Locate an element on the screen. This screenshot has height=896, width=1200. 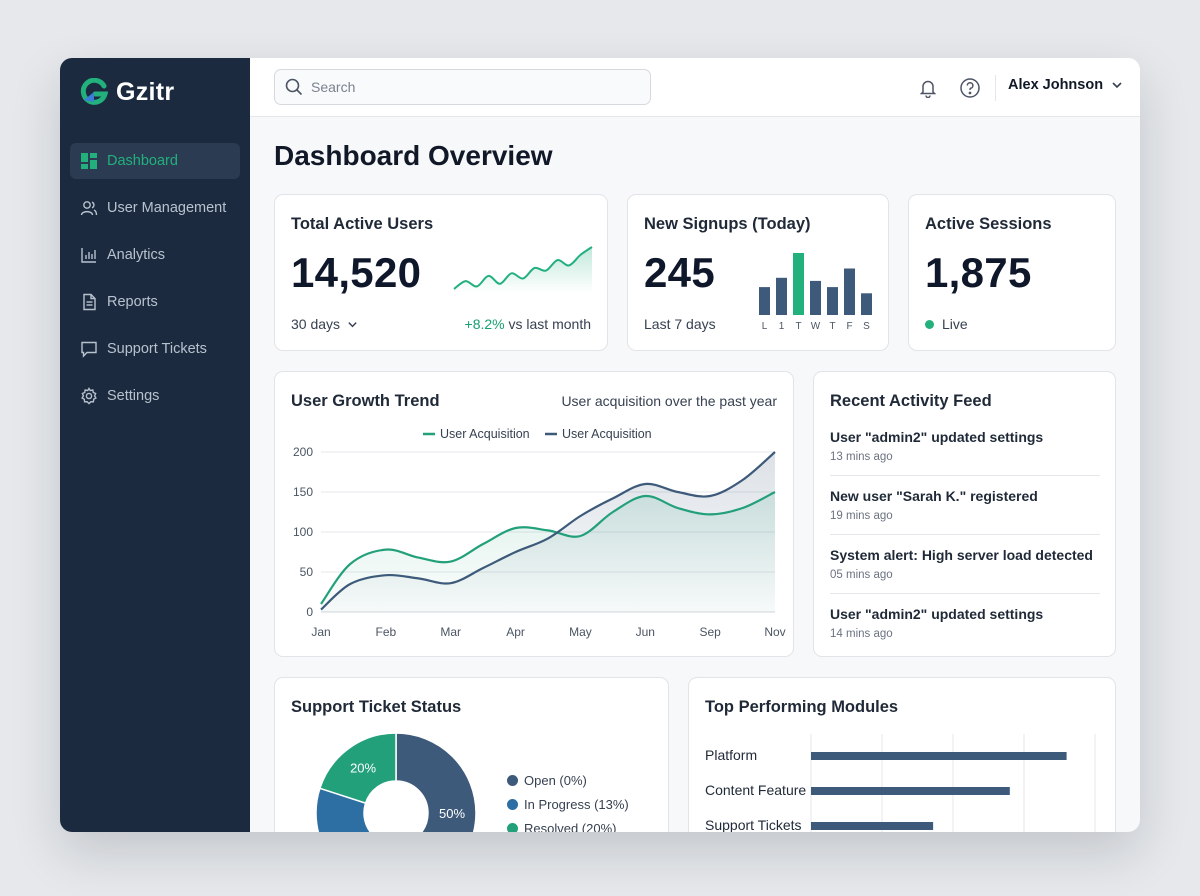
x-tick-label: May is located at coordinates (580, 632).